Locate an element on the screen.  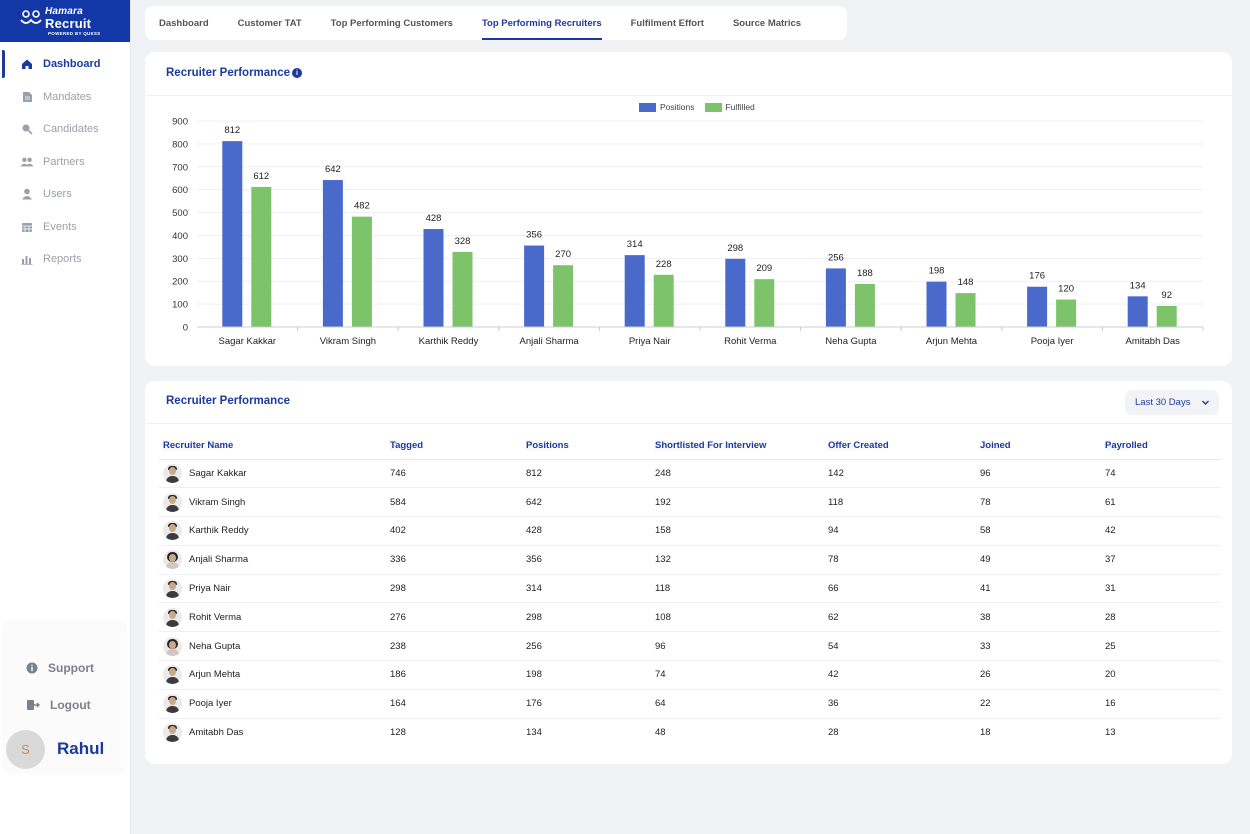
column-header: Positions is located at coordinates (586, 446).